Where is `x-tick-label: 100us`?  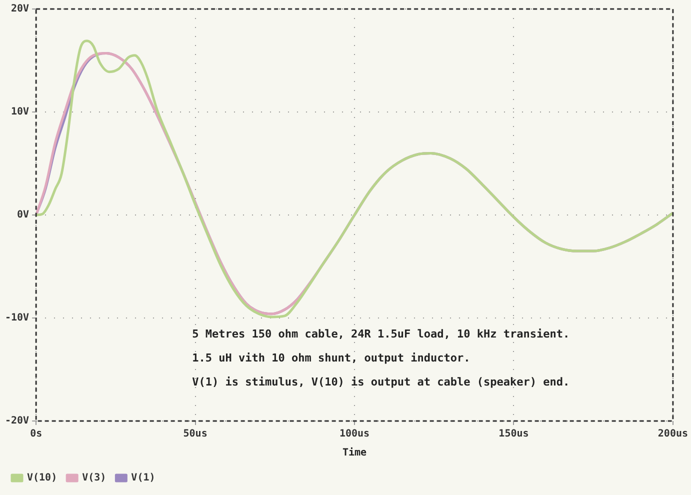
x-tick-label: 100us is located at coordinates (354, 434).